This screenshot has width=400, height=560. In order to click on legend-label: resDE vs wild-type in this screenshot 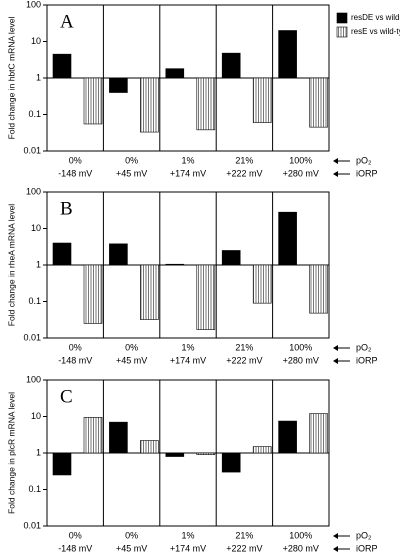, I will do `click(375, 17)`.